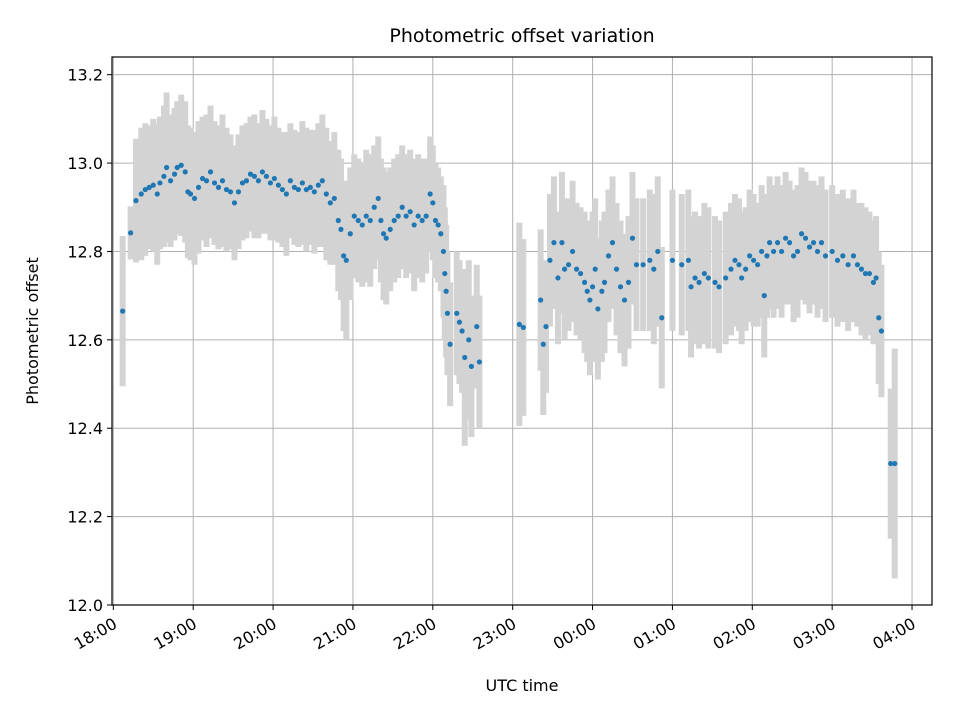 The height and width of the screenshot is (720, 960). I want to click on x-tick-label: 01:00, so click(654, 634).